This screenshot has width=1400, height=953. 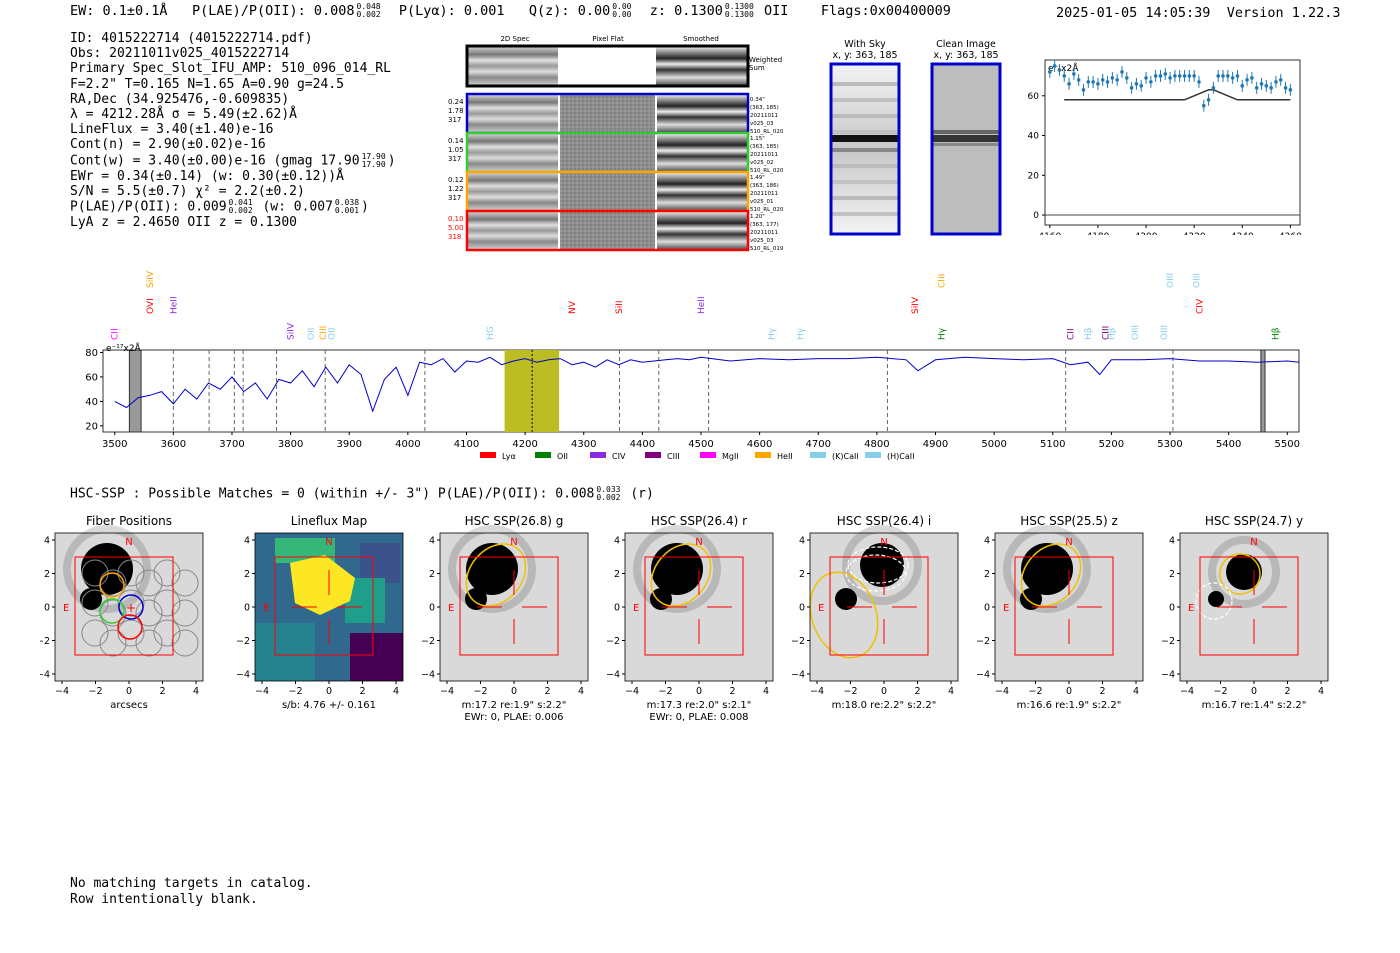 I want to click on line-label-5: OII, so click(x=312, y=334).